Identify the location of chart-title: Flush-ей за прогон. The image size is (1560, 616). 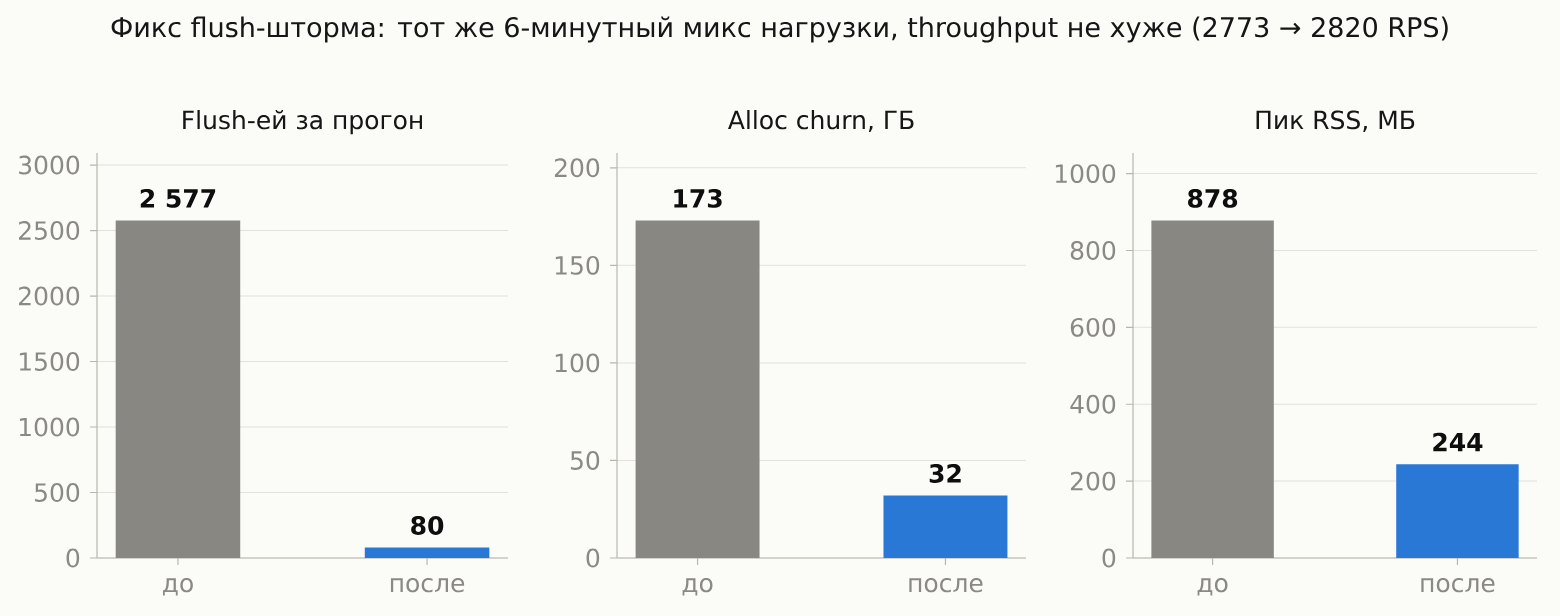
(302, 122).